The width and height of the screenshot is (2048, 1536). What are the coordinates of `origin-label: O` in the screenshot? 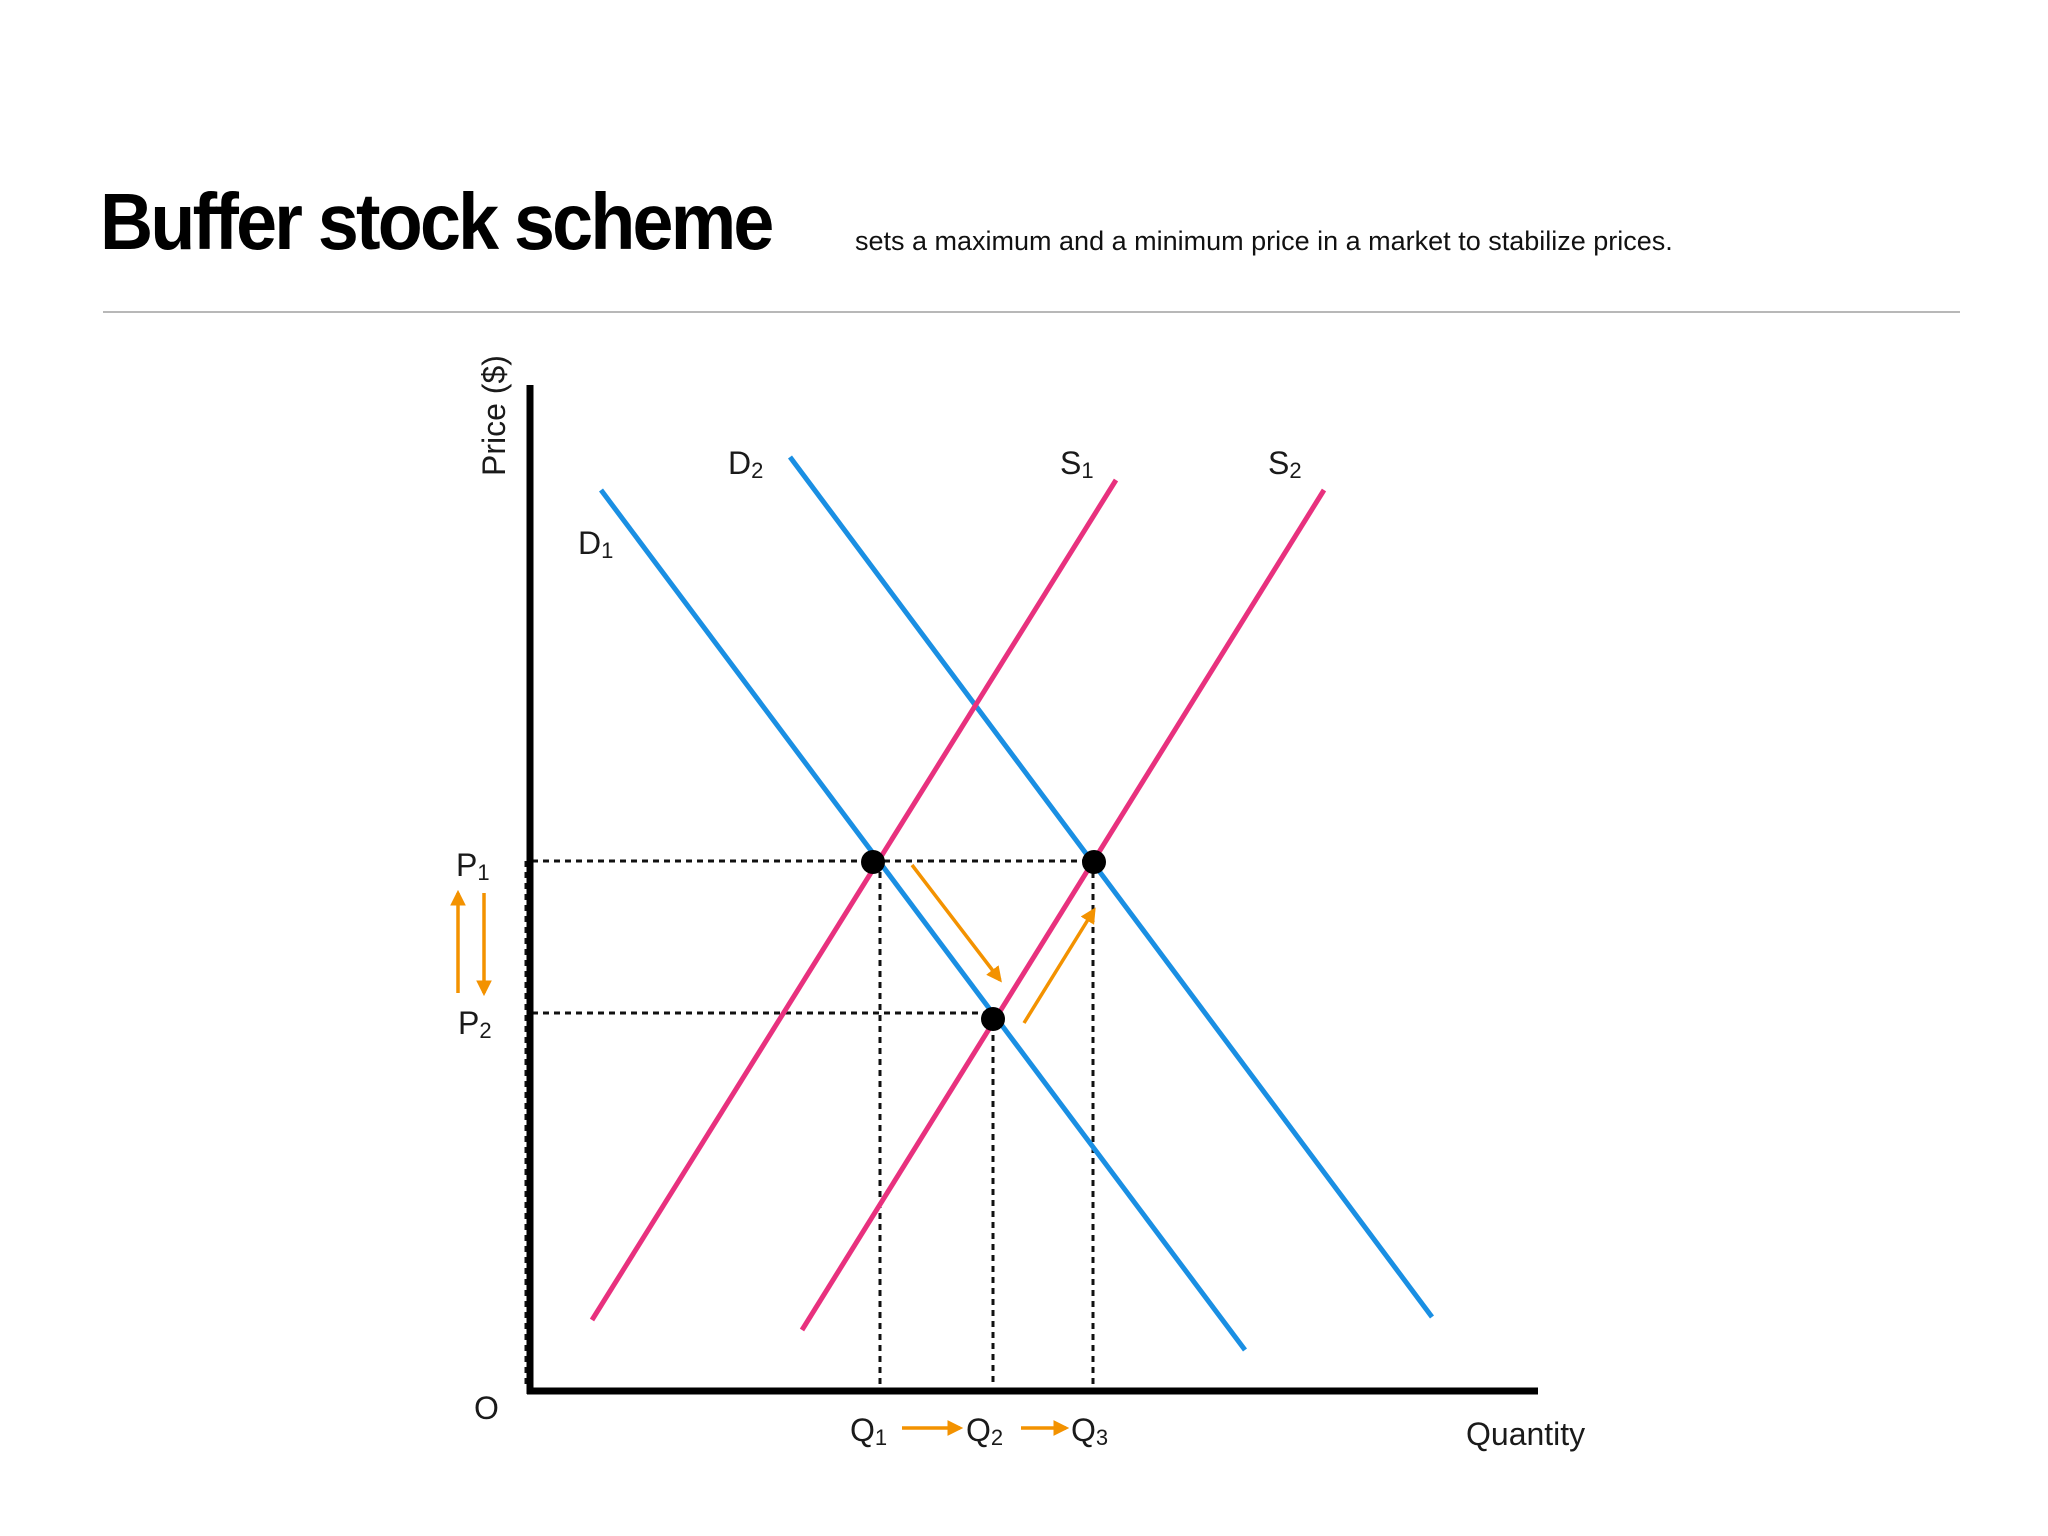 It's located at (486, 1408).